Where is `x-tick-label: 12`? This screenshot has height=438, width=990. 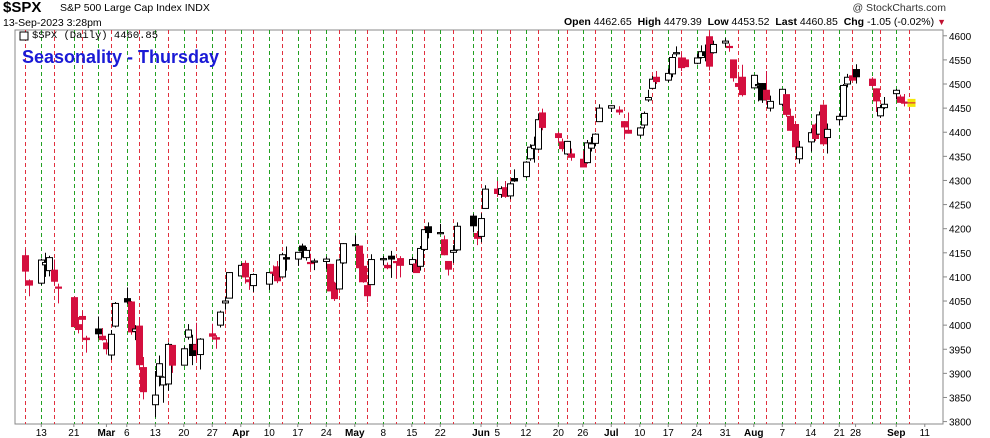
x-tick-label: 12 is located at coordinates (526, 433).